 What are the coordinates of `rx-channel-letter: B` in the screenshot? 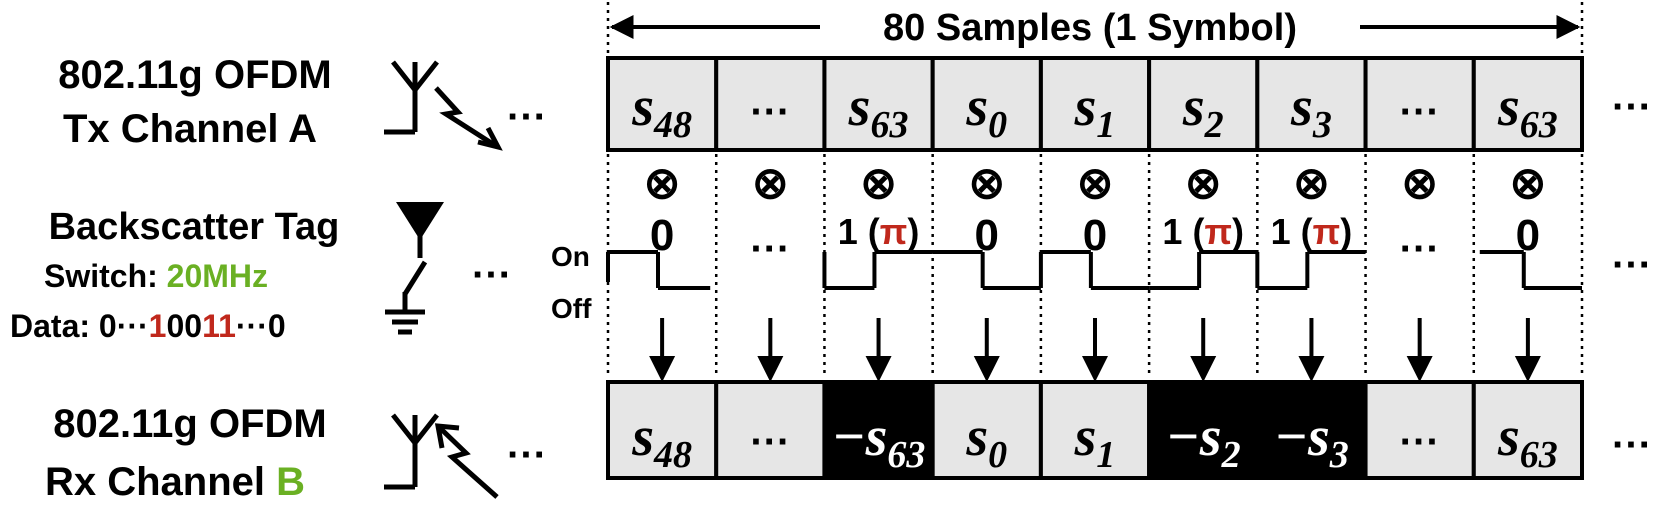 It's located at (290, 482).